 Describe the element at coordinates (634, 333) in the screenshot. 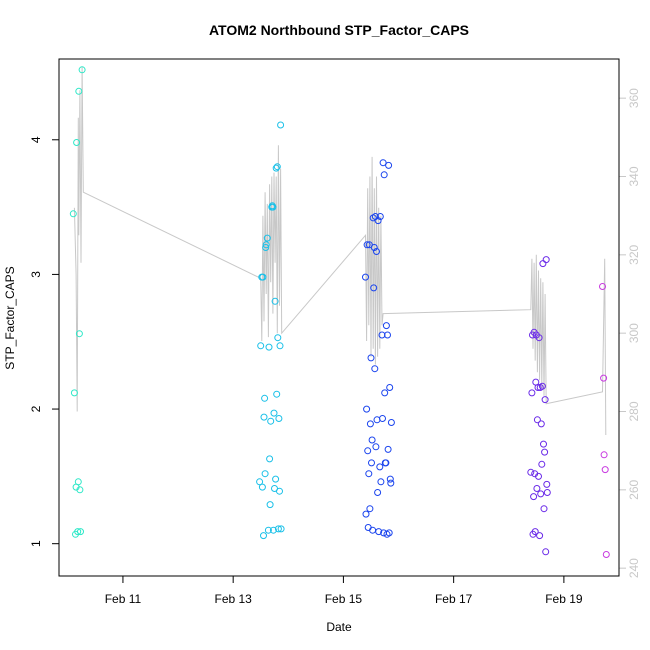

I see `y2-tick-label: 300` at that location.